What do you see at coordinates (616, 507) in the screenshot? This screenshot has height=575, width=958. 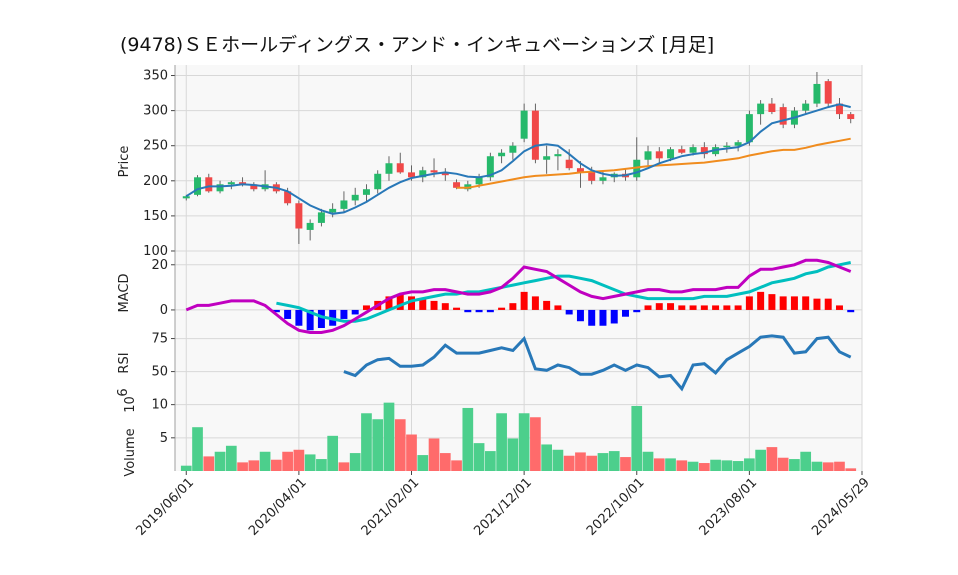 I see `x-tick-label: 2022/10/01` at bounding box center [616, 507].